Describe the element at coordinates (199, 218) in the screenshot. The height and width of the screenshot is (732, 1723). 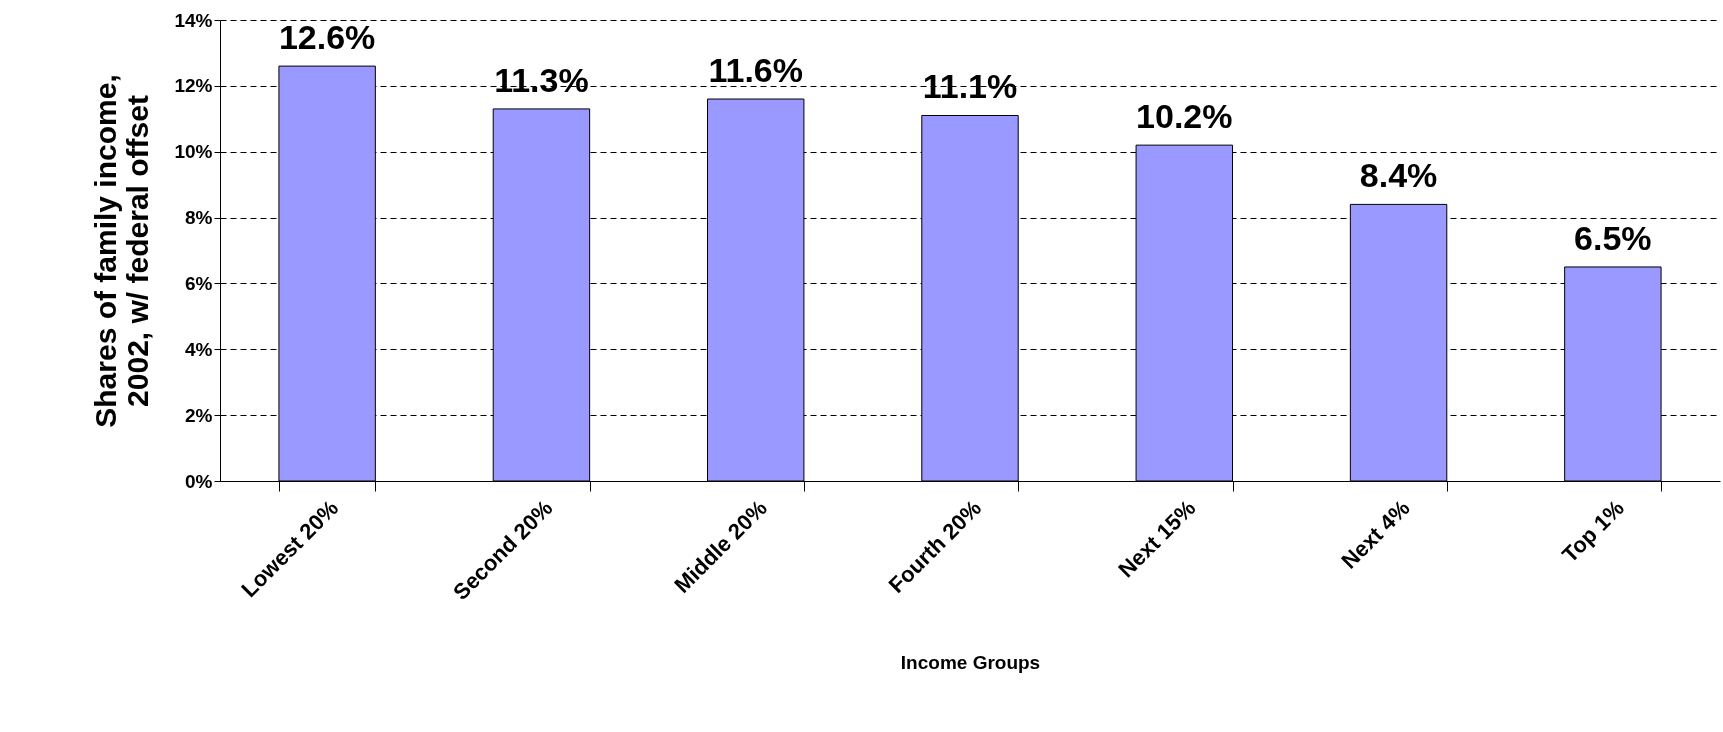
I see `y-tick-label: 8%` at that location.